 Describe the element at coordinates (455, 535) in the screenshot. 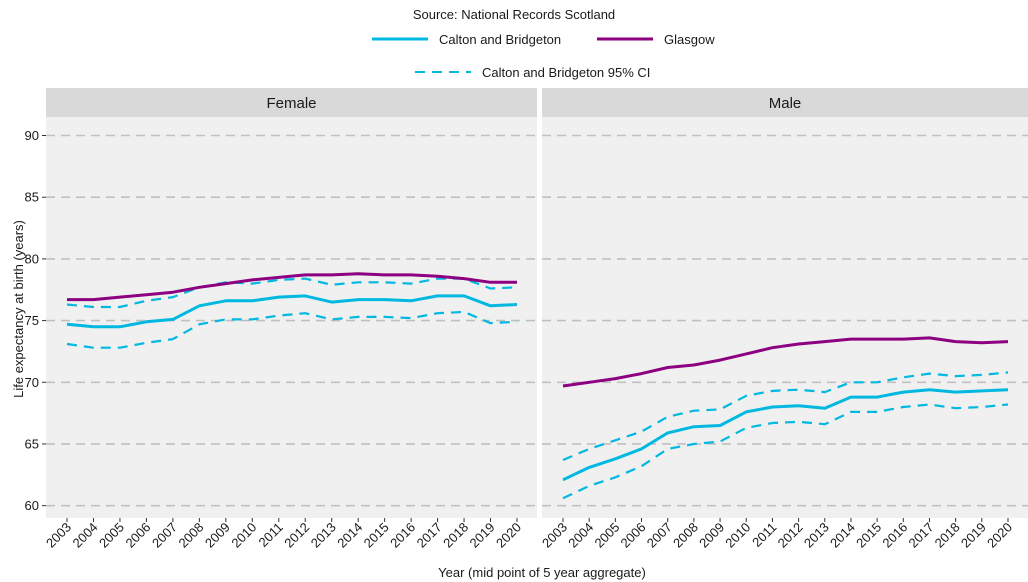

I see `x-tick-label-female-2018: 2018` at that location.